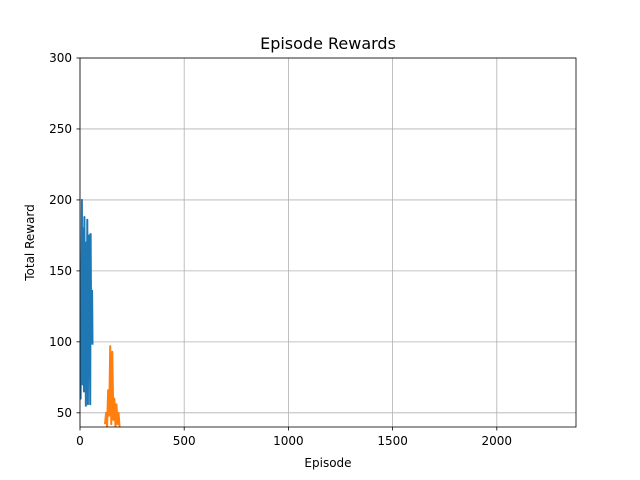 The height and width of the screenshot is (480, 640). I want to click on chart-title: Episode Rewards, so click(328, 43).